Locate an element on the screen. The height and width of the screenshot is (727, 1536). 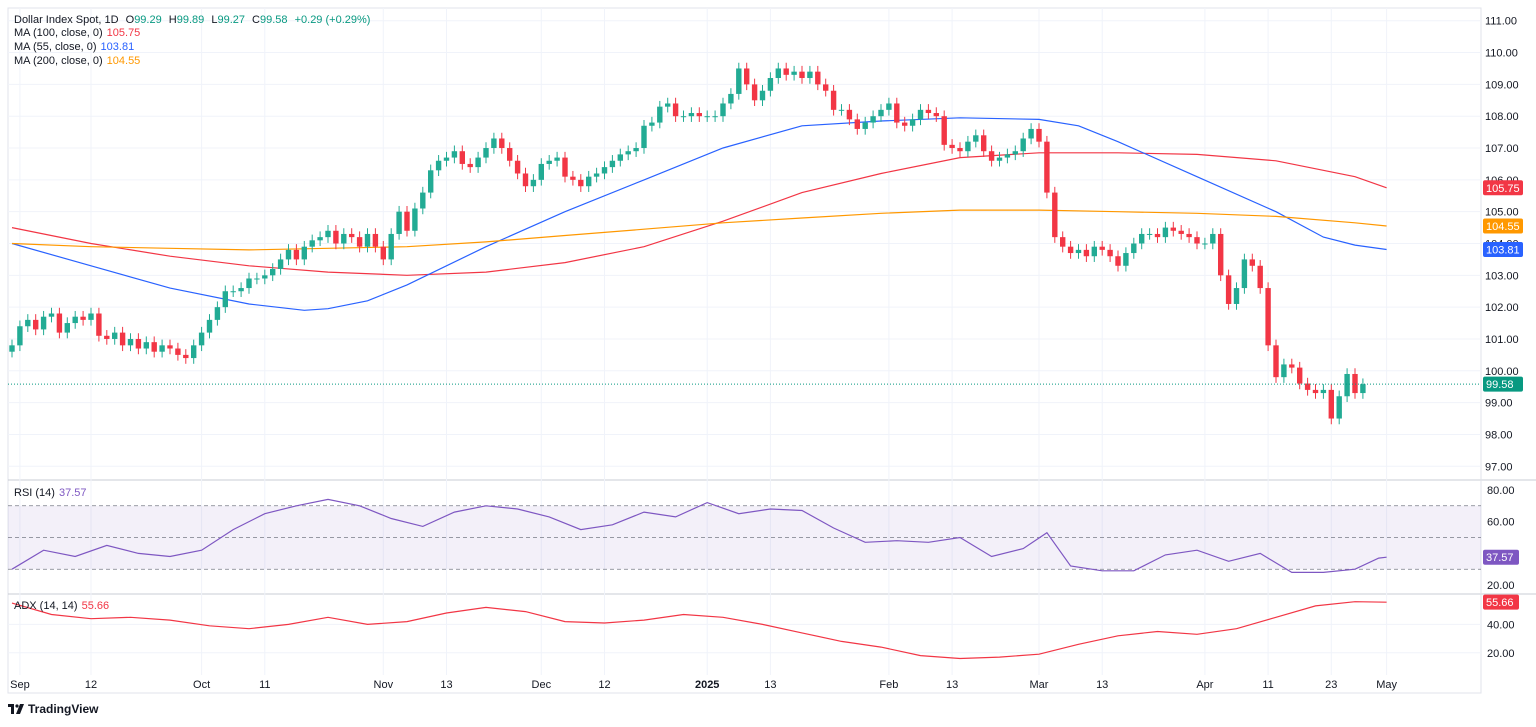
price-tick-label: 98.00 is located at coordinates (1499, 435).